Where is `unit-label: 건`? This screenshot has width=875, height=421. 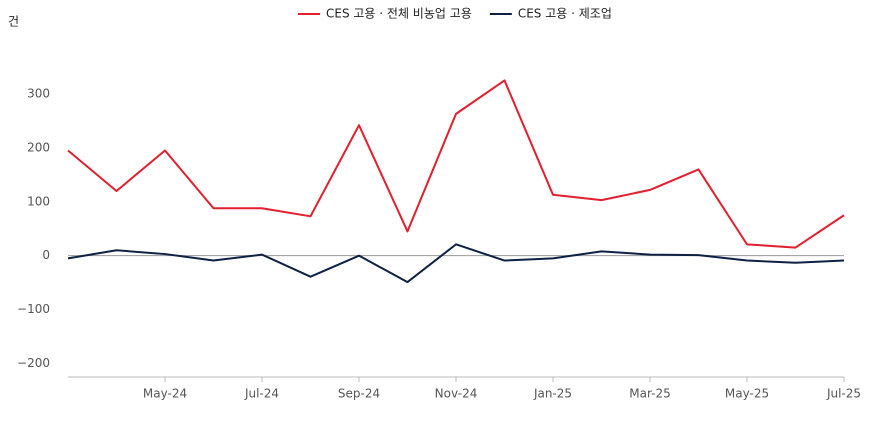 unit-label: 건 is located at coordinates (13, 22).